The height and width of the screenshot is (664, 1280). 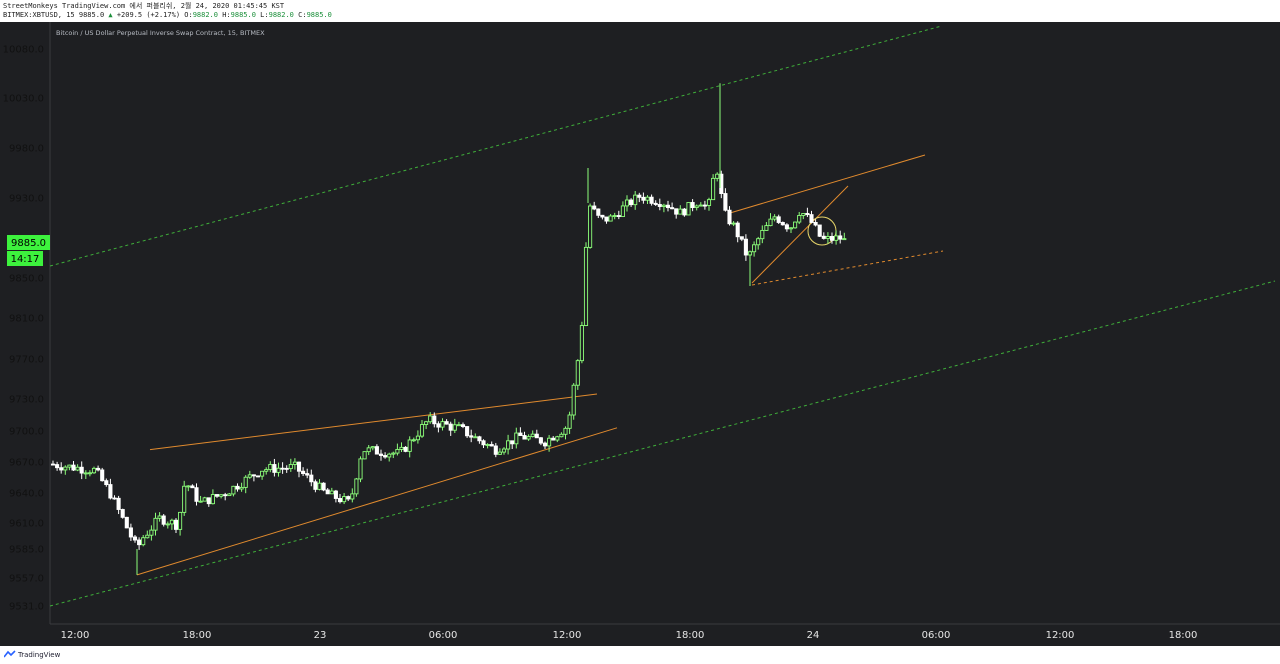 I want to click on footer-brand: TradingView, so click(x=32, y=654).